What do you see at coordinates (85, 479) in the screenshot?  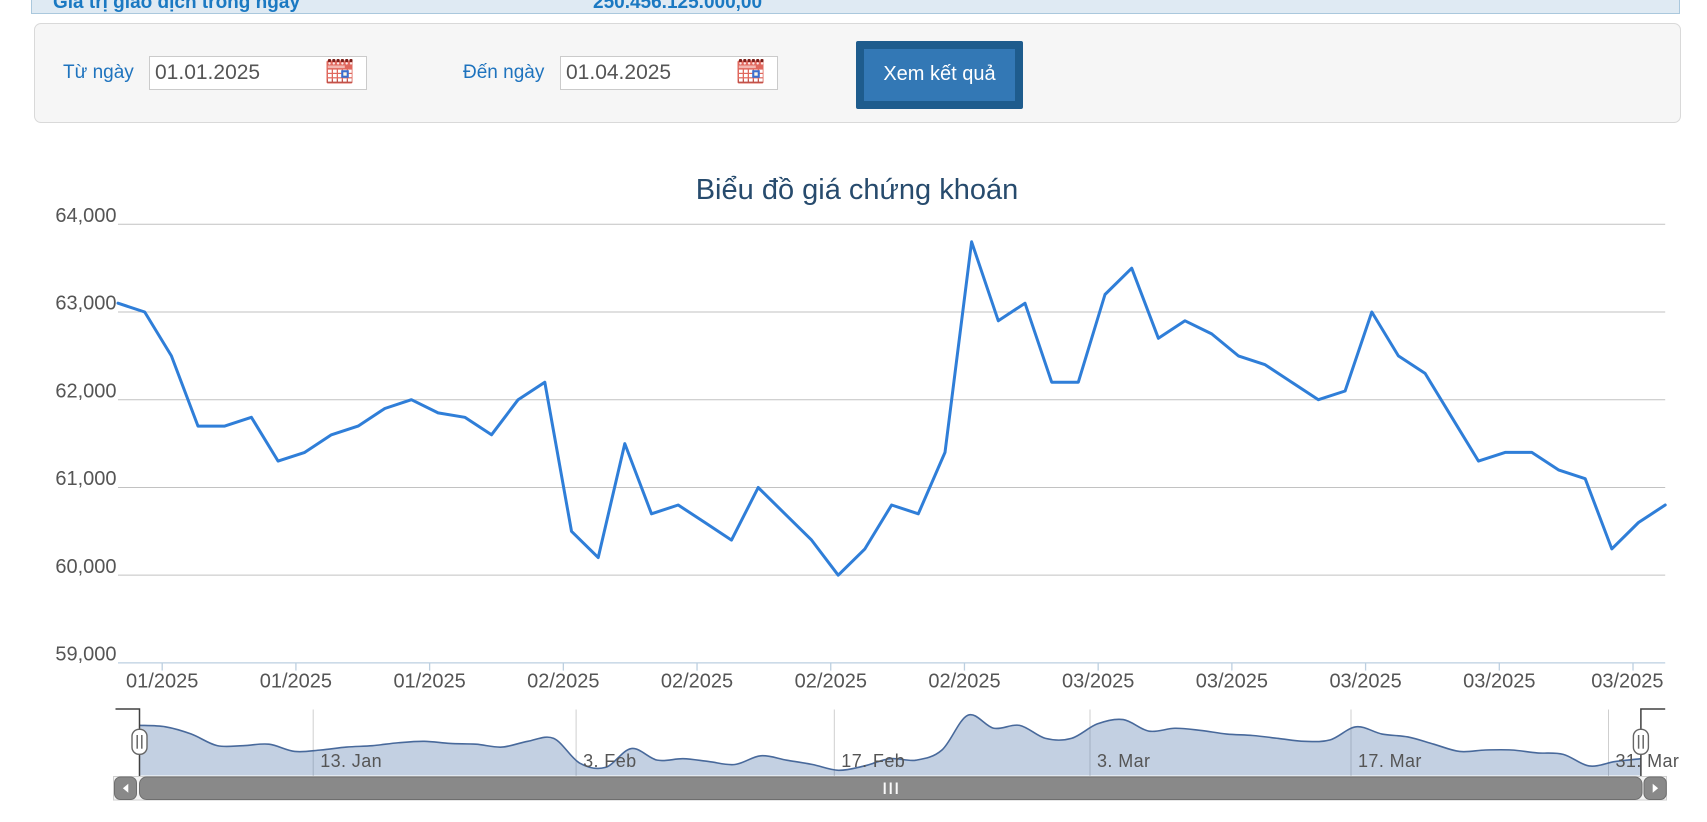 I see `svg-text: 61,000` at bounding box center [85, 479].